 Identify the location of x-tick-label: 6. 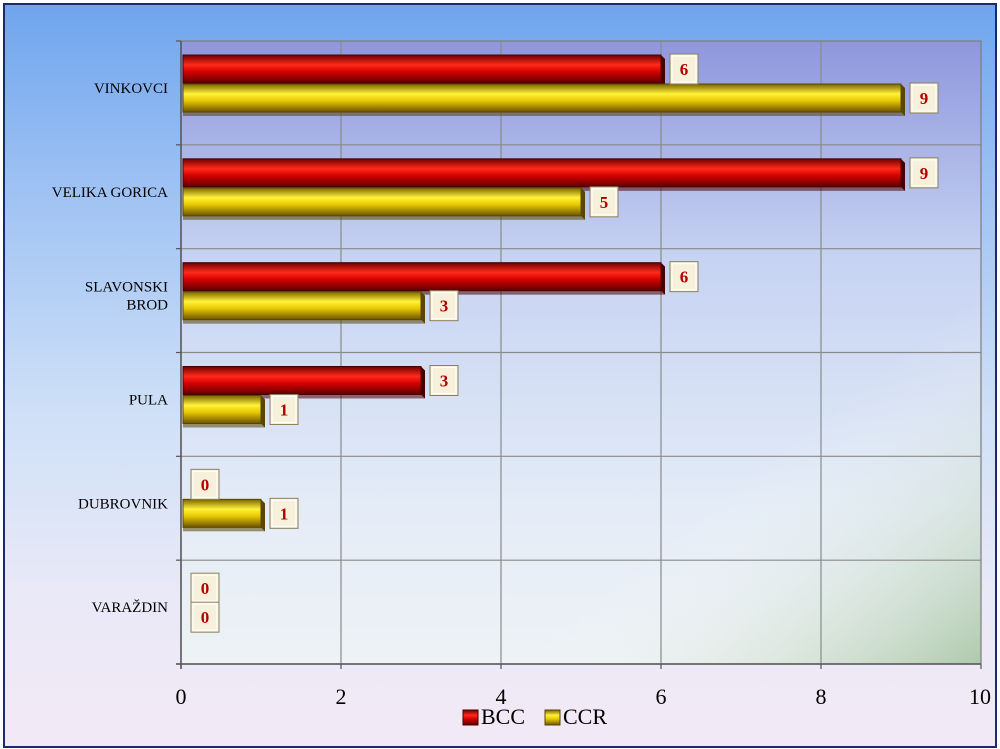
(661, 696).